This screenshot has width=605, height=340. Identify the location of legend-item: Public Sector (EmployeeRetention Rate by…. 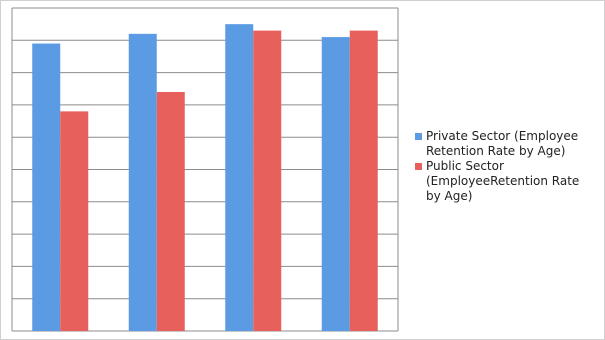
(506, 181).